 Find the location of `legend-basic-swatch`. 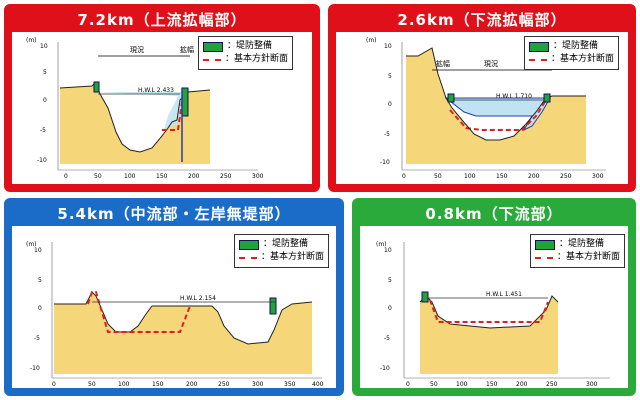

legend-basic-swatch is located at coordinates (212, 59).